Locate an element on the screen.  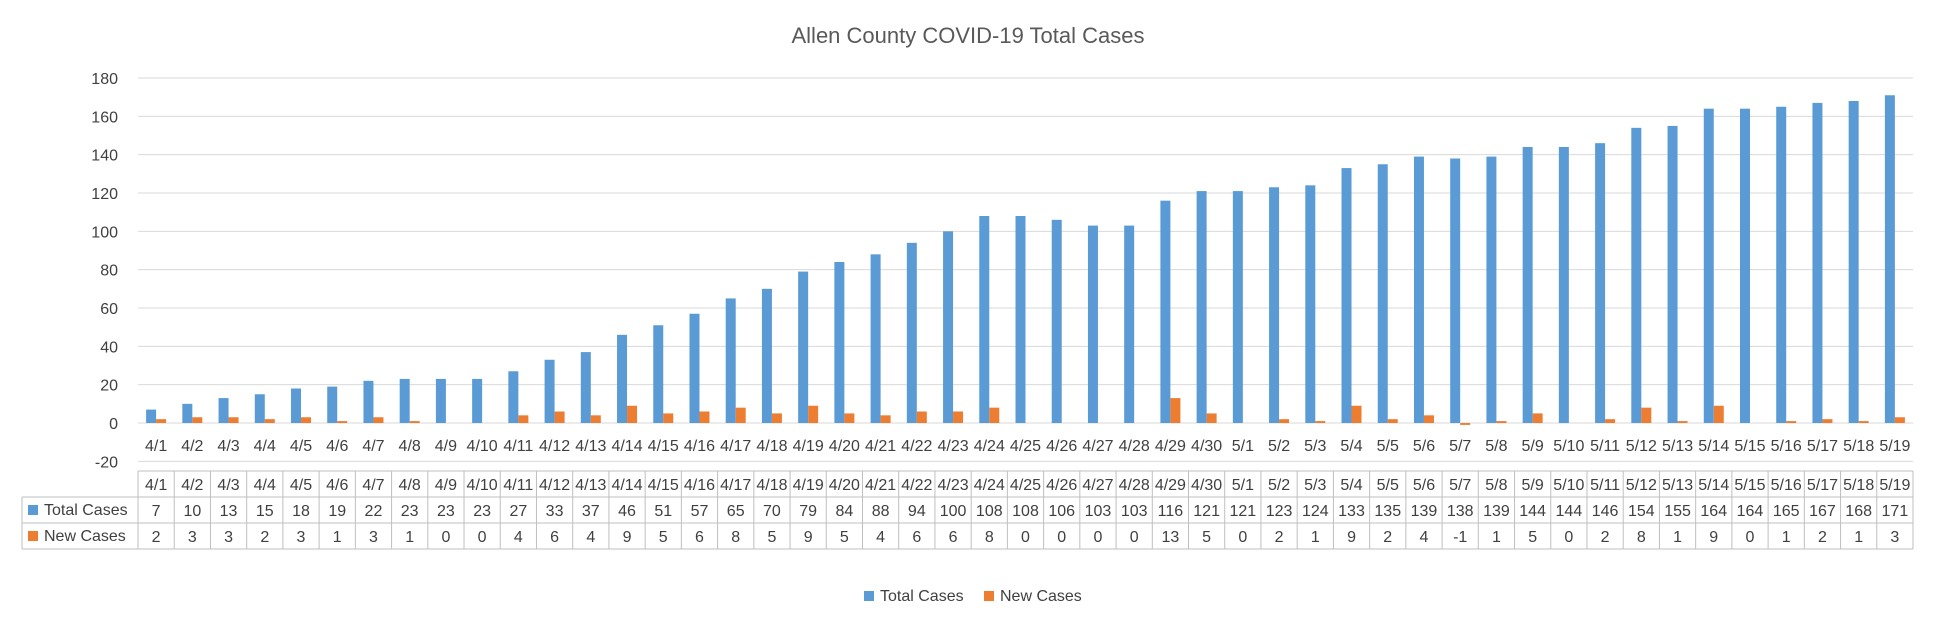
table-header-cell: 5/12 is located at coordinates (1641, 485).